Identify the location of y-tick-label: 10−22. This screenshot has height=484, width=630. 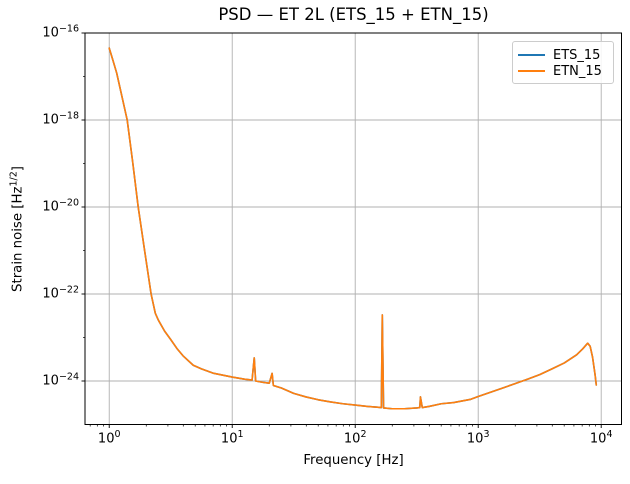
(60, 293).